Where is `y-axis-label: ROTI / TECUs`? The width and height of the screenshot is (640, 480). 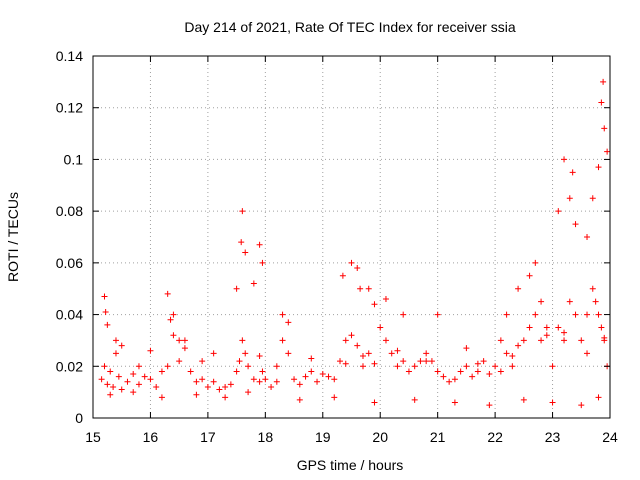
y-axis-label: ROTI / TECUs is located at coordinates (13, 237).